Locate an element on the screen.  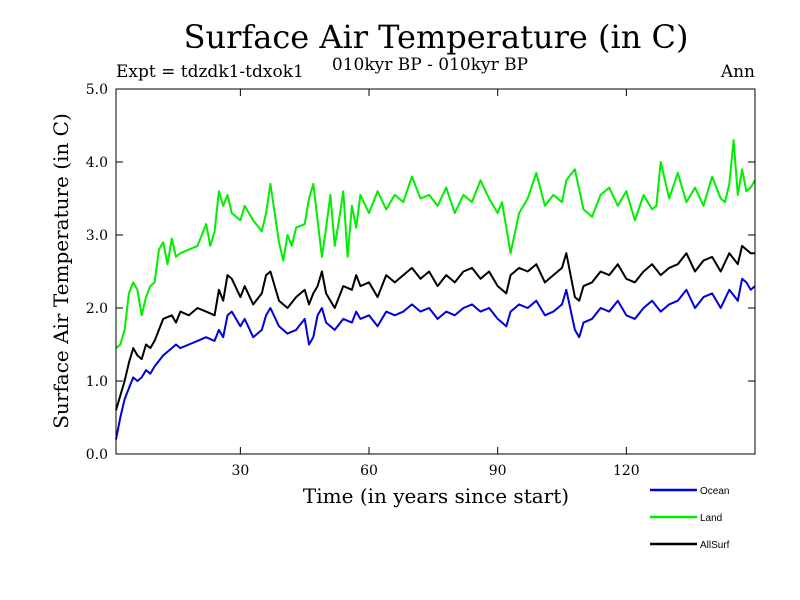
x-axis-label: Time (in years since start) is located at coordinates (436, 496).